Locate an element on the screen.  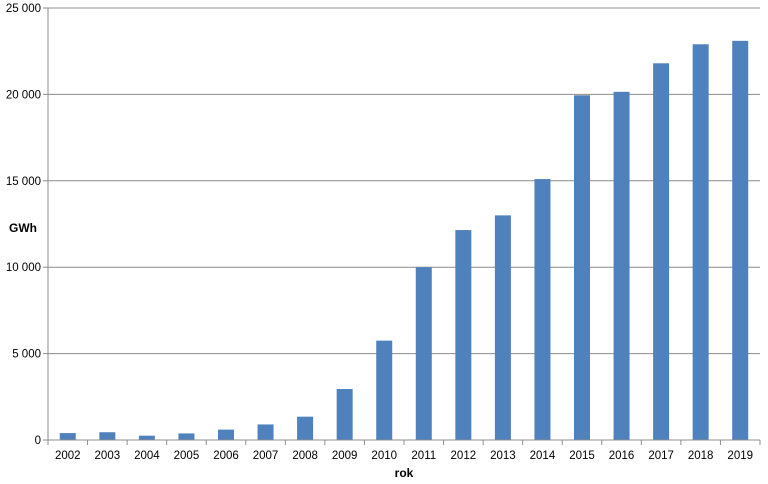
bar-2016 is located at coordinates (621, 266).